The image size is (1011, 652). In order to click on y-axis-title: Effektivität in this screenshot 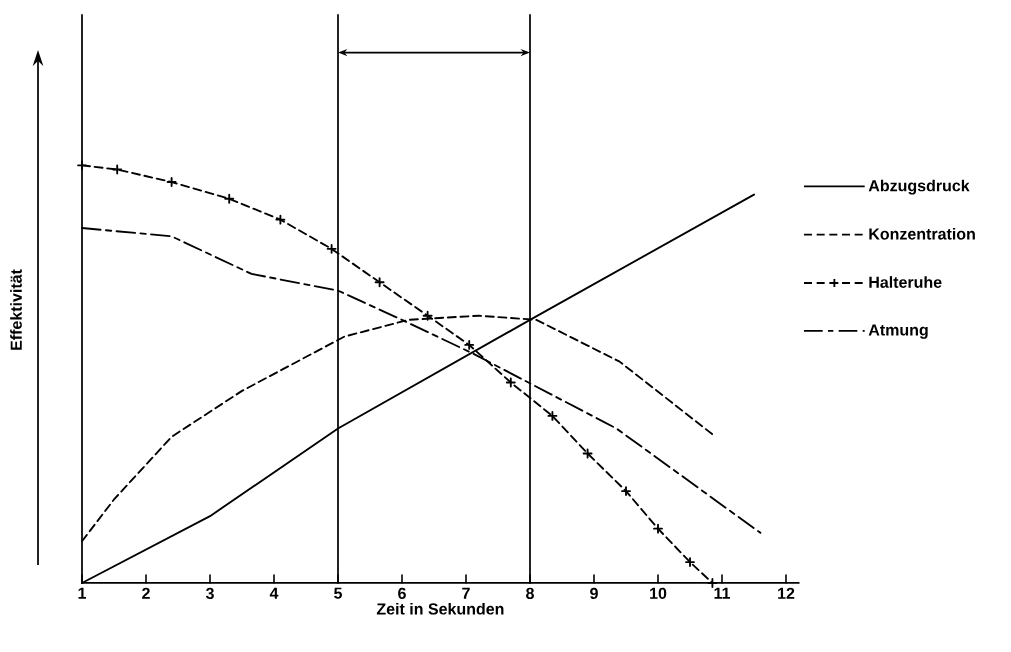, I will do `click(16, 309)`.